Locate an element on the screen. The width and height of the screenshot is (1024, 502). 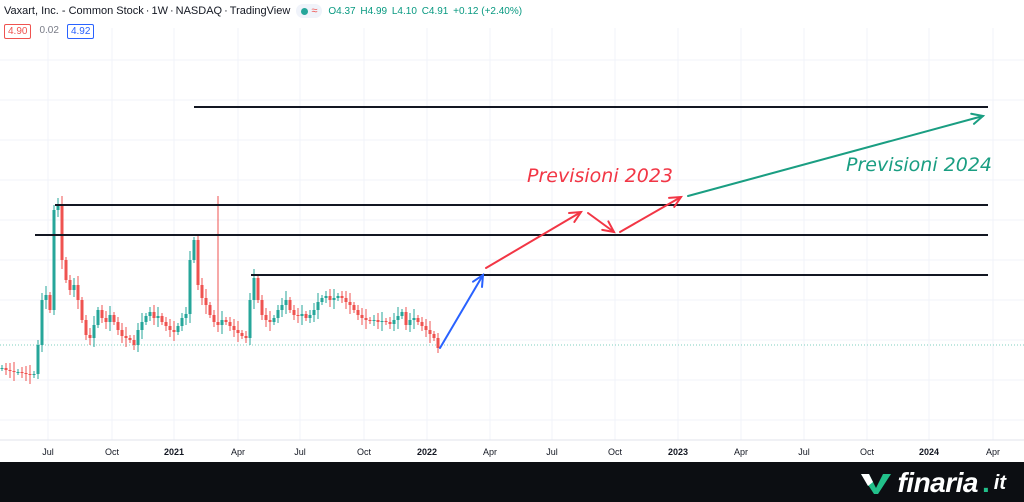
annotation-forecast-2023: Previsioni 2023 is located at coordinates (600, 176).